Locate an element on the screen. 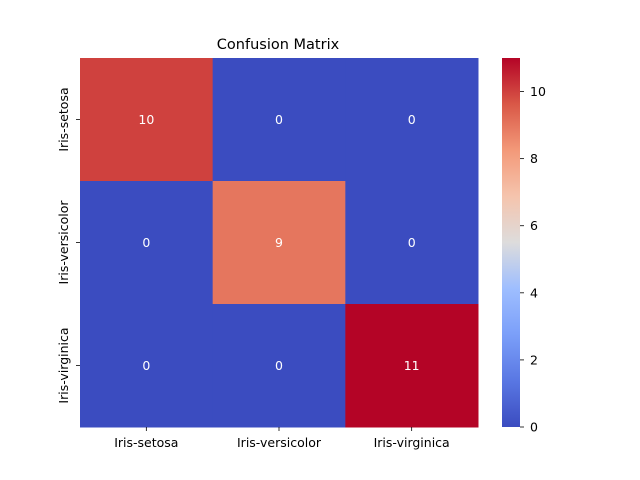  y-tick-label-0: Iris-setosa is located at coordinates (63, 119).